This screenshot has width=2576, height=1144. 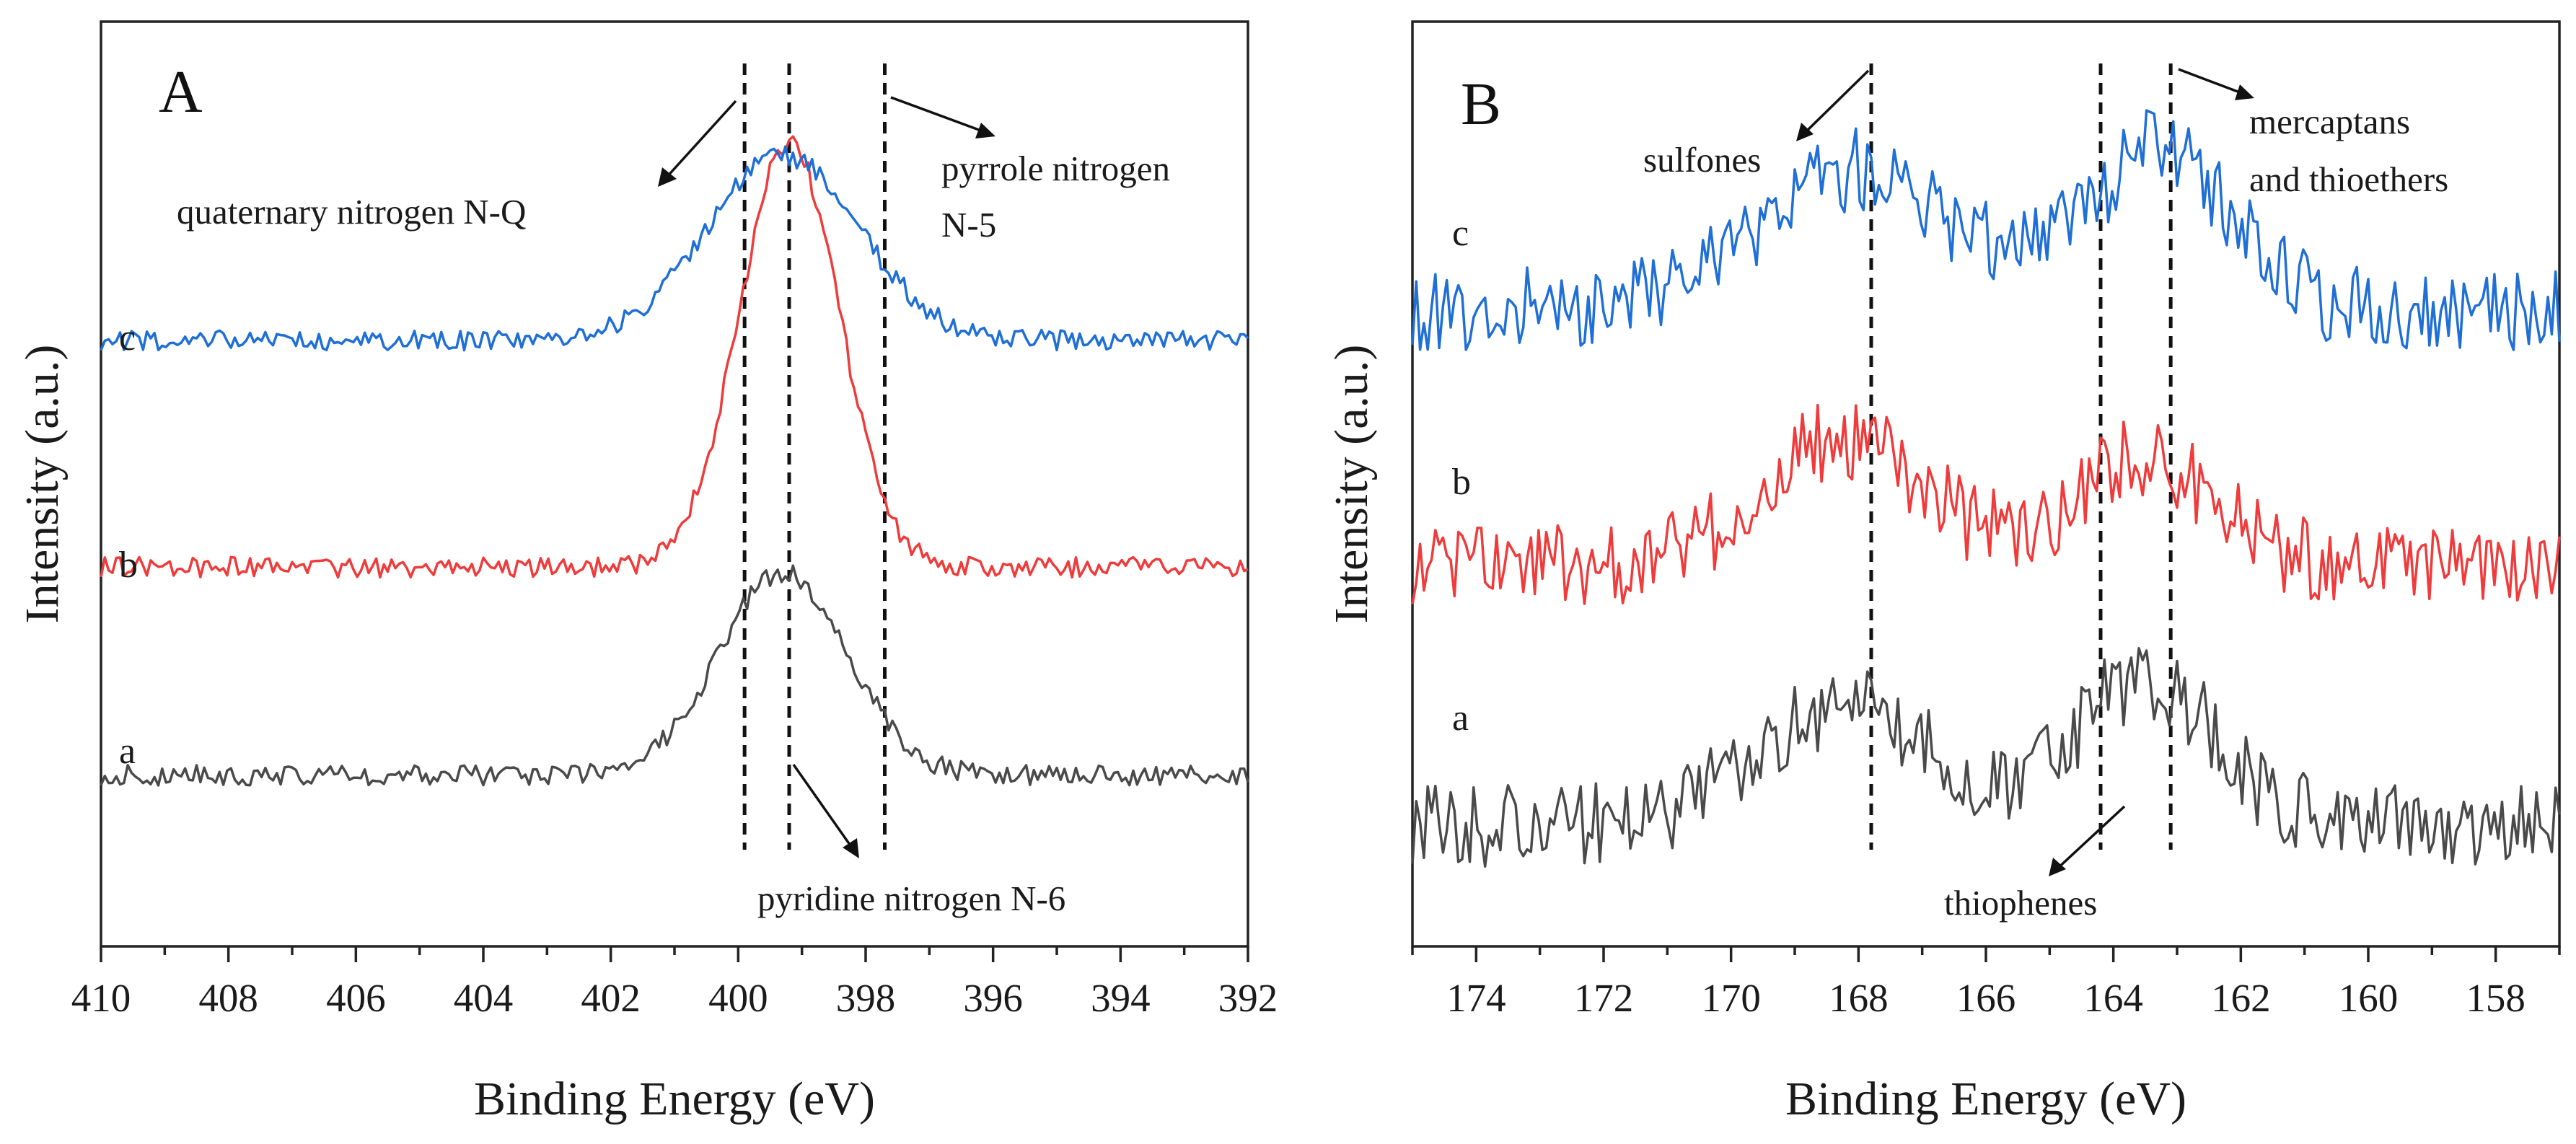 I want to click on panel-a-curve-label-c: c, so click(x=127, y=338).